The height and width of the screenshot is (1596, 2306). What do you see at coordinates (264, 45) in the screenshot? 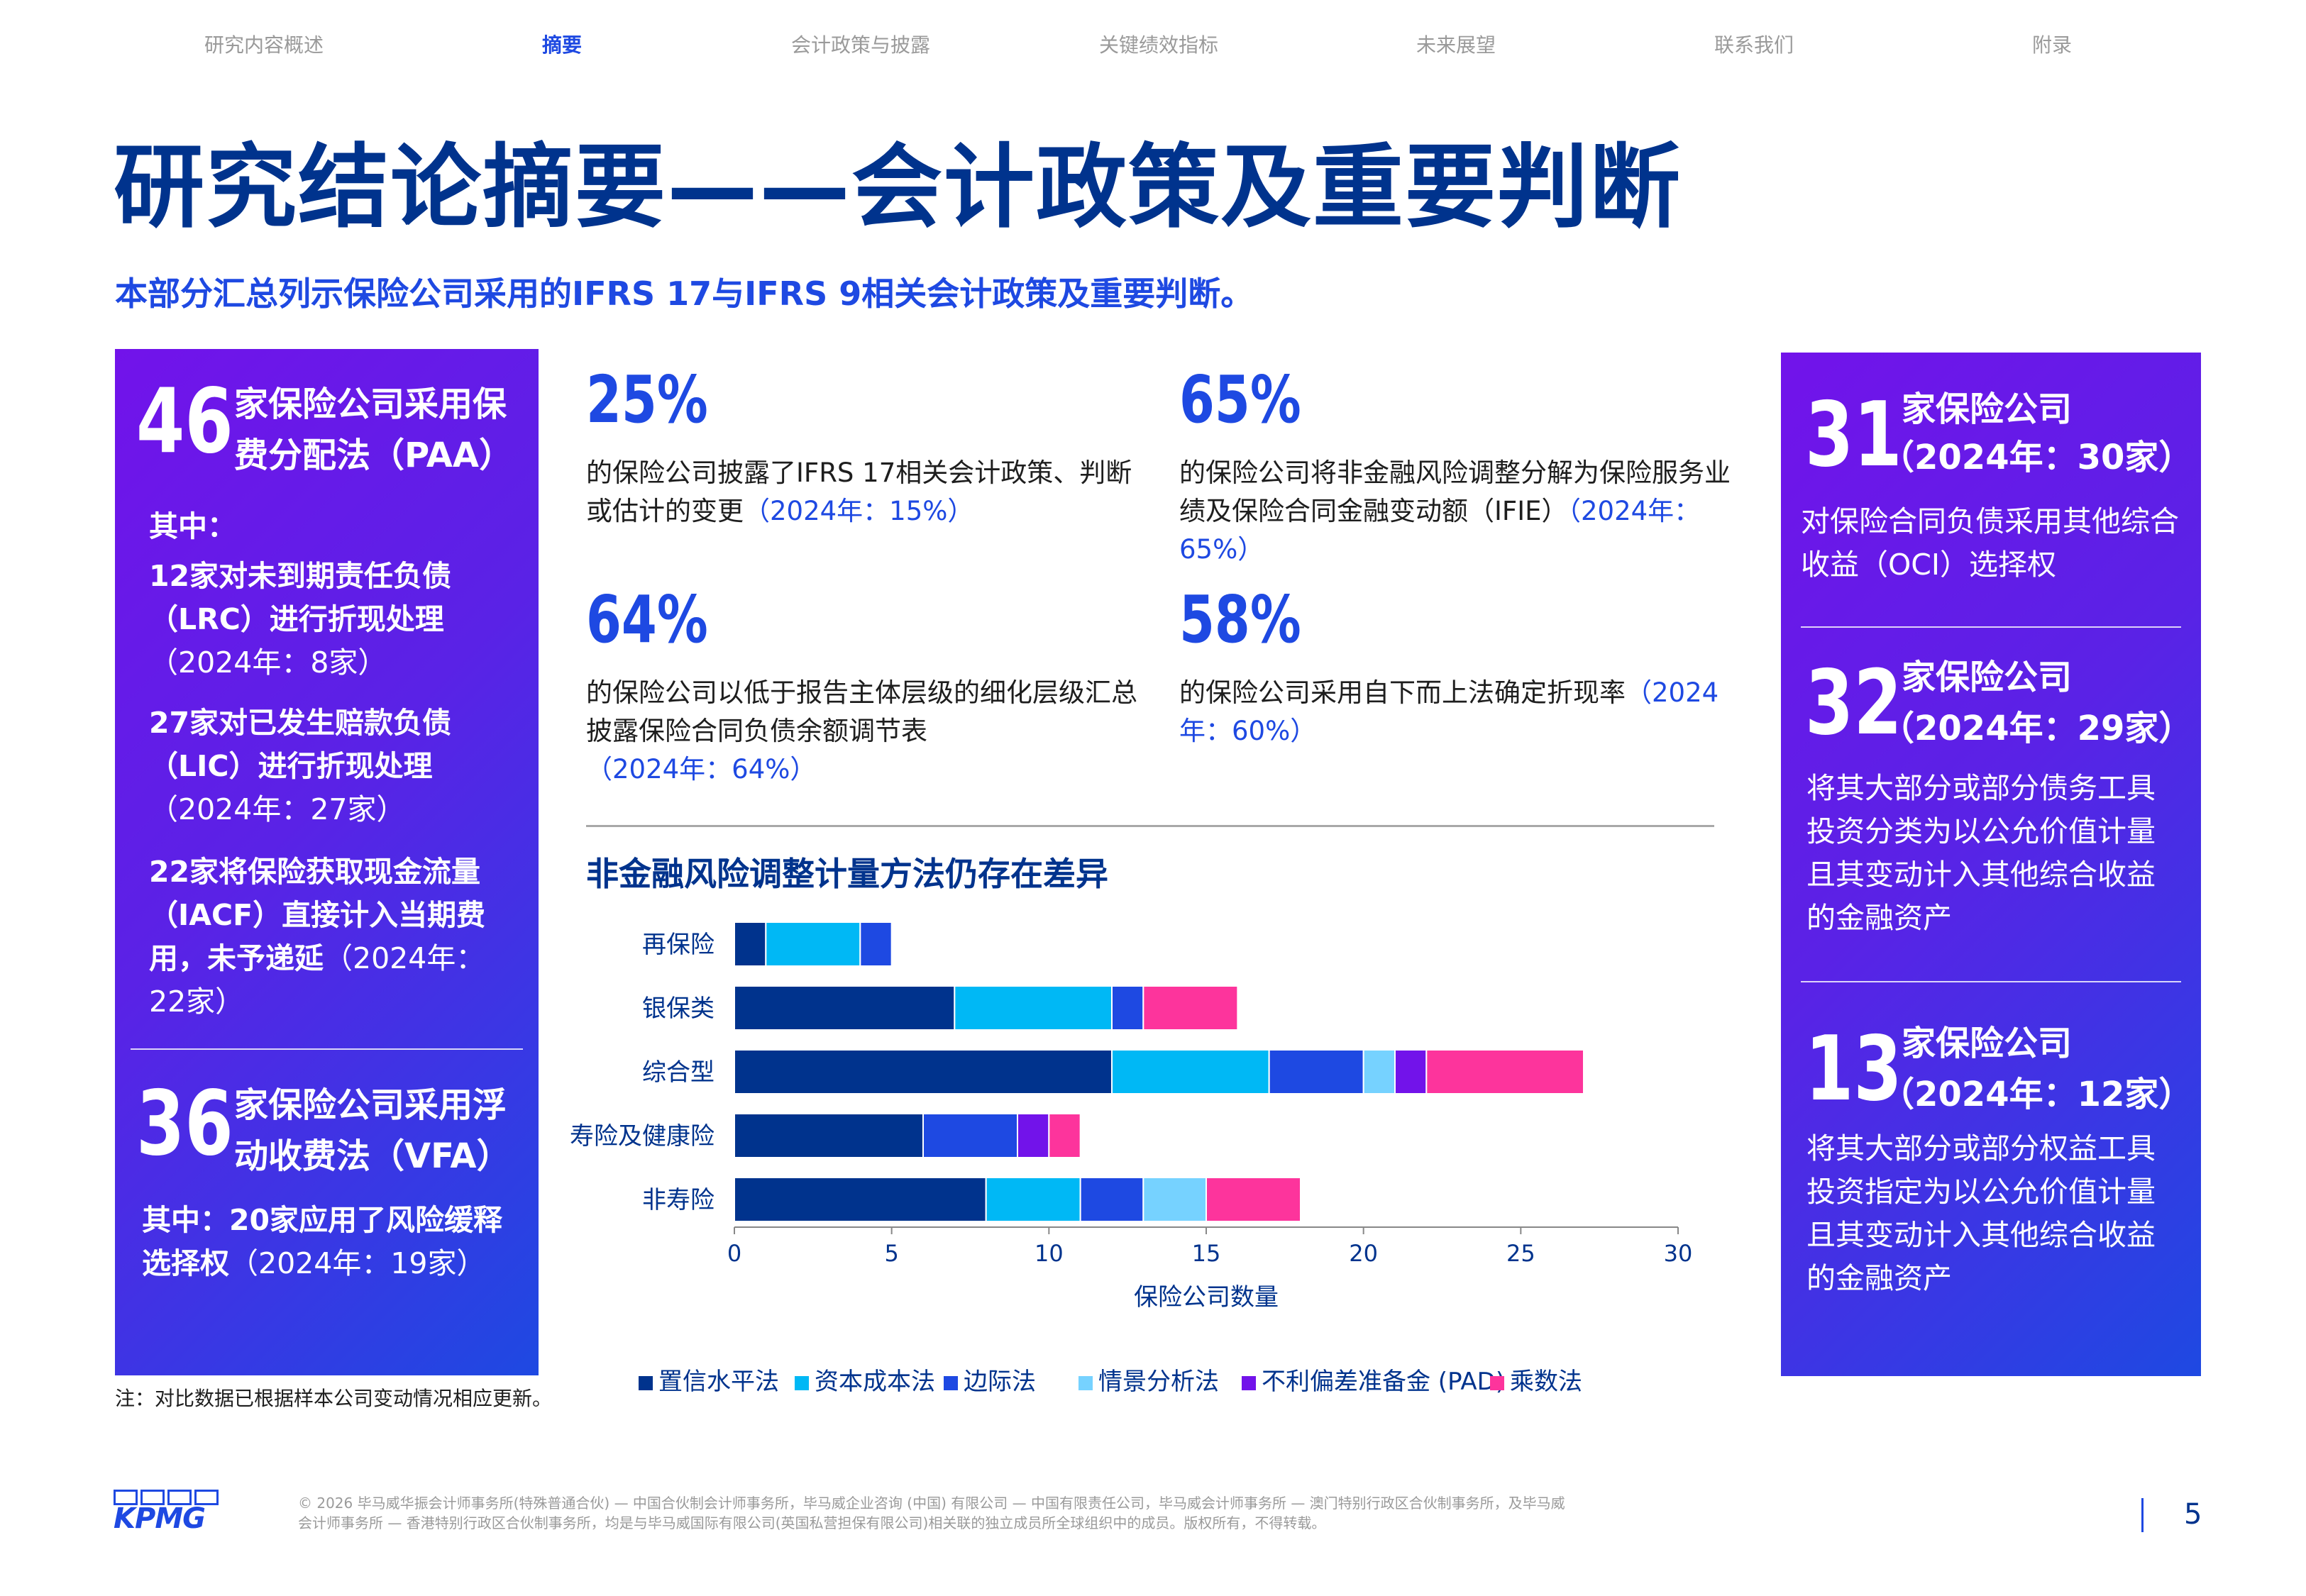
I see `nav-item-overview: 研究内容概述` at bounding box center [264, 45].